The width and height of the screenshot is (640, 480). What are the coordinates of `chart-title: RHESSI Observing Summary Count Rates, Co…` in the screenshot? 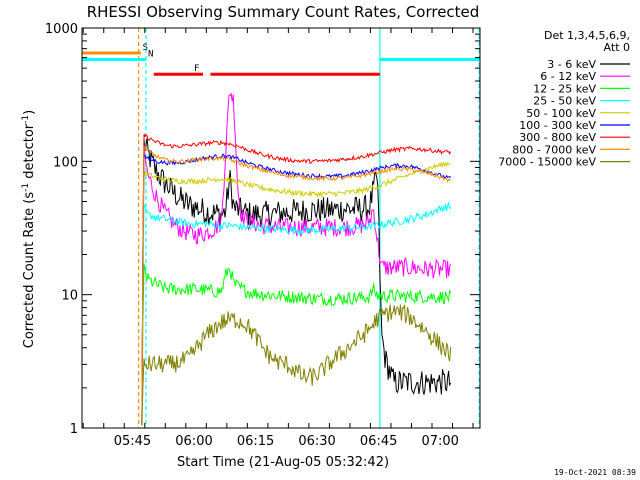 It's located at (283, 12).